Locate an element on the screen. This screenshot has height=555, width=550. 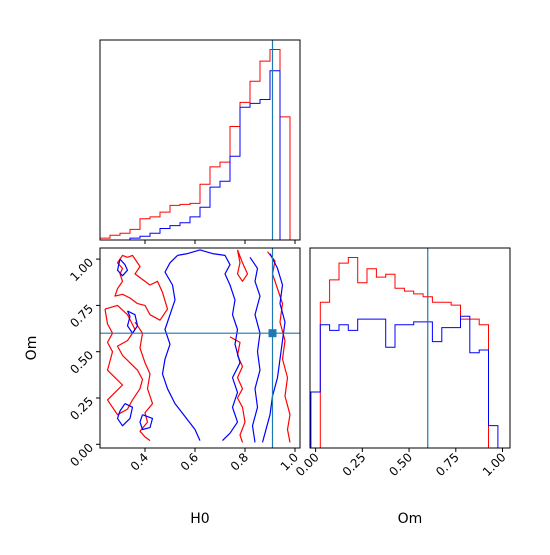
joint-frame is located at coordinates (200, 348).